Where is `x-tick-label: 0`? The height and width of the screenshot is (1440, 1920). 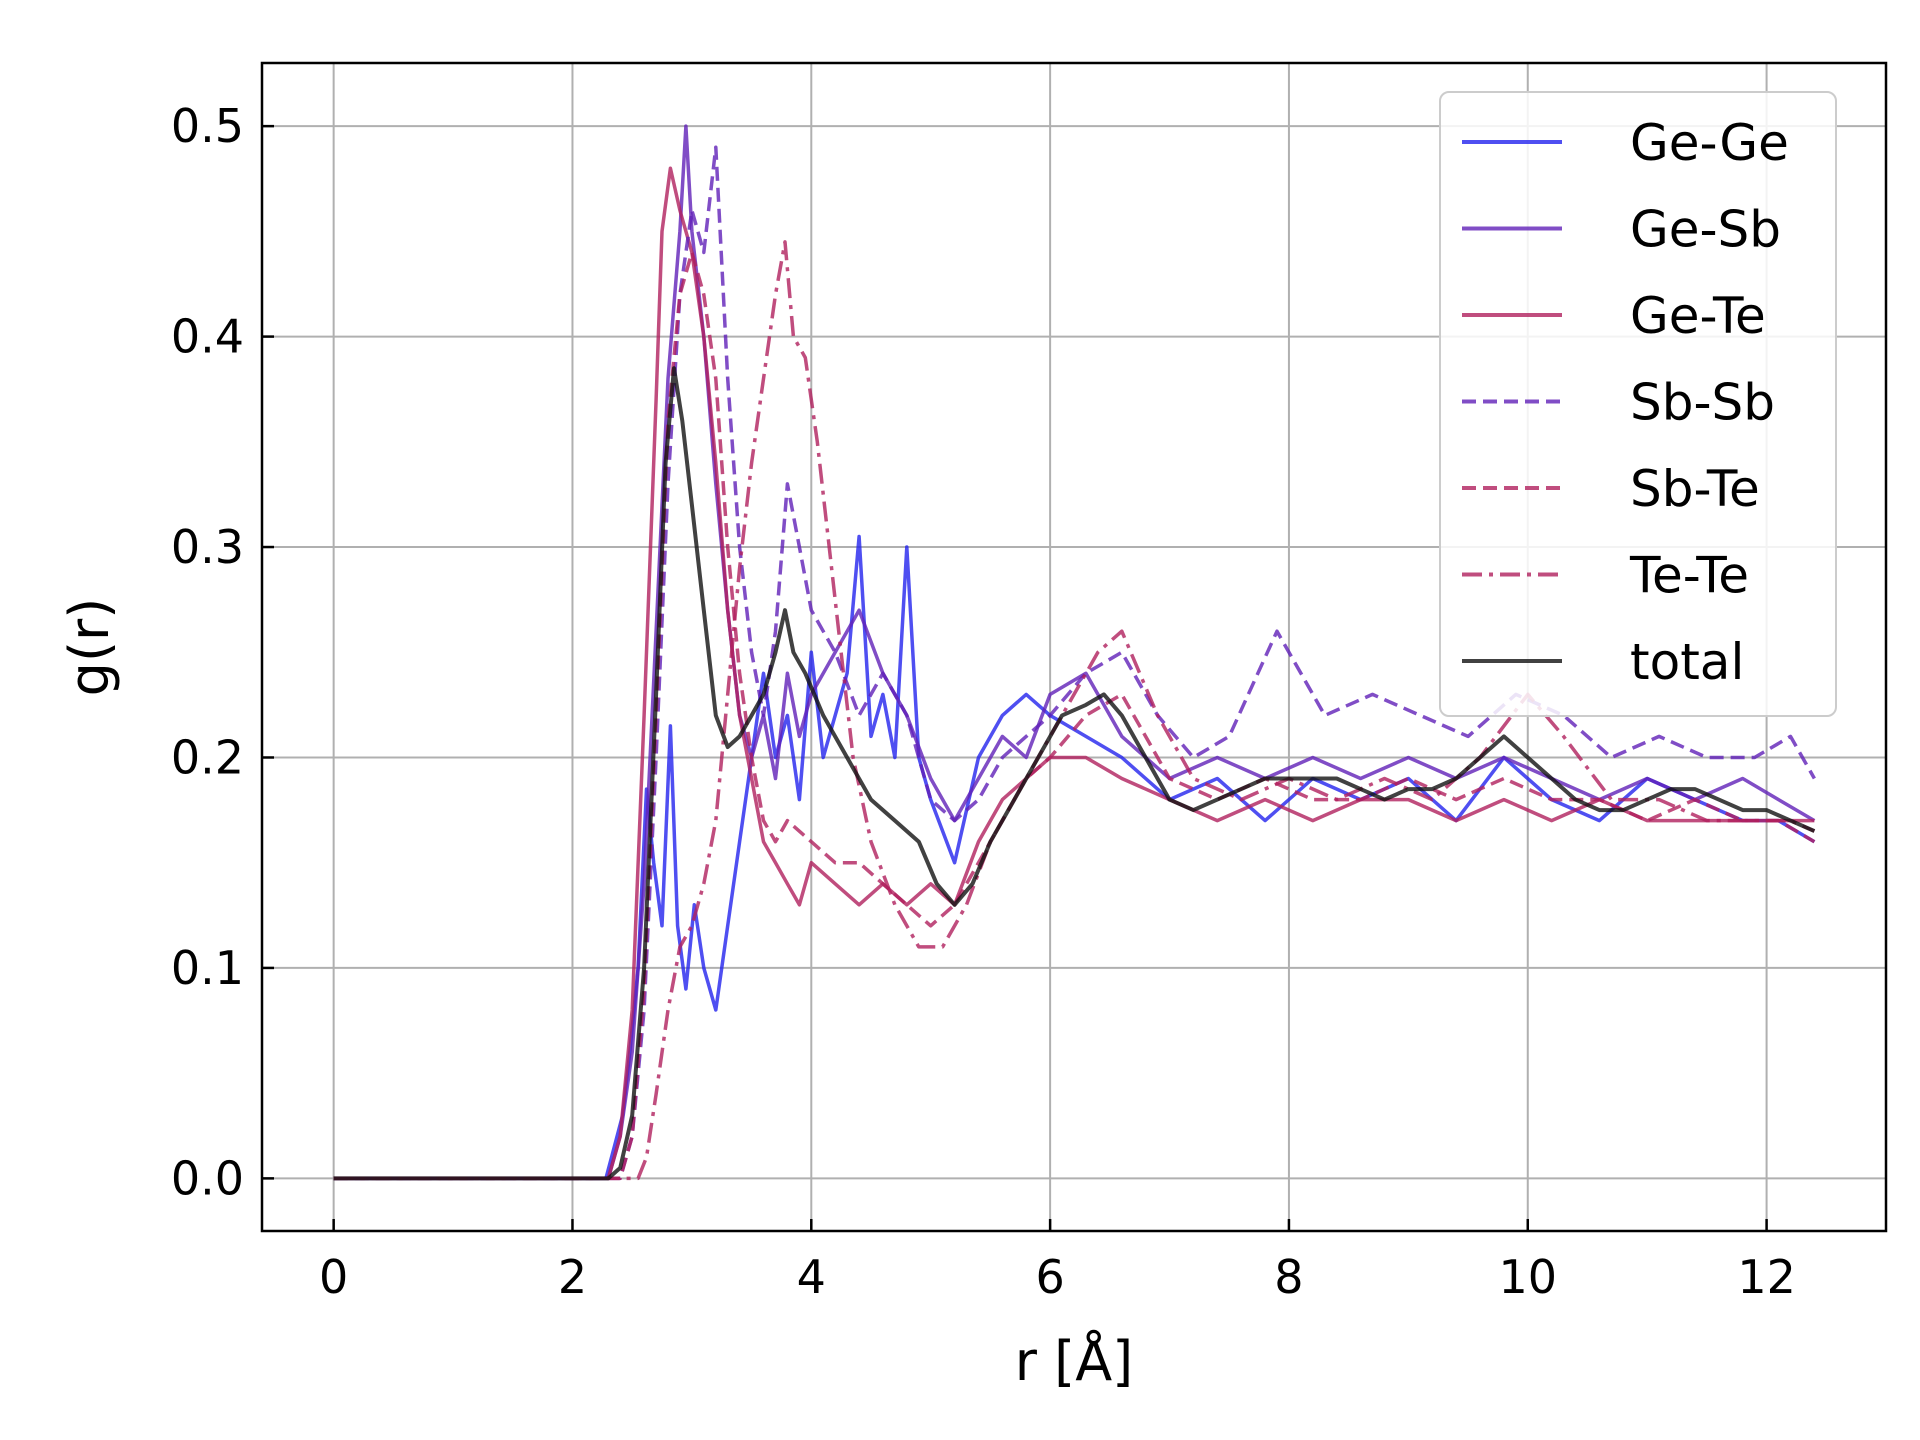
x-tick-label: 0 is located at coordinates (333, 1277).